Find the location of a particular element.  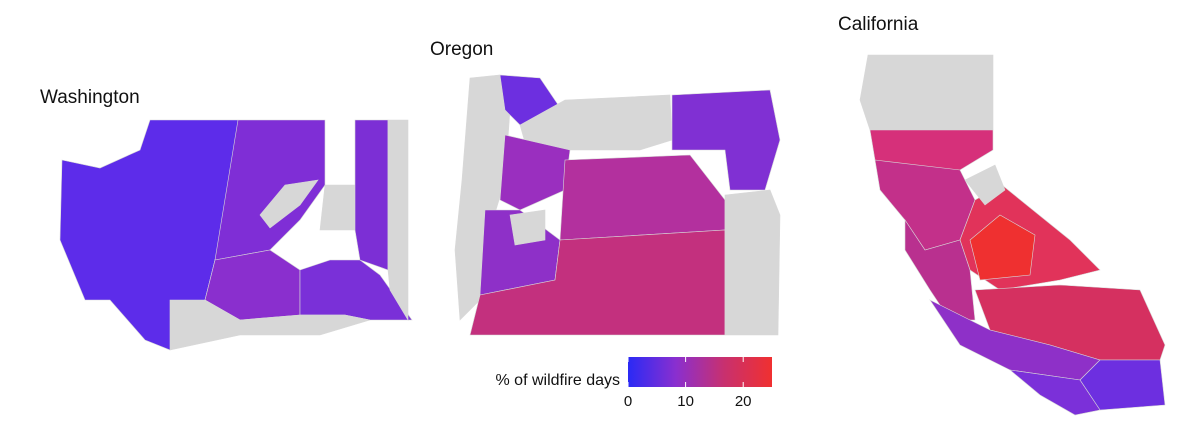

map-title: California is located at coordinates (878, 24).